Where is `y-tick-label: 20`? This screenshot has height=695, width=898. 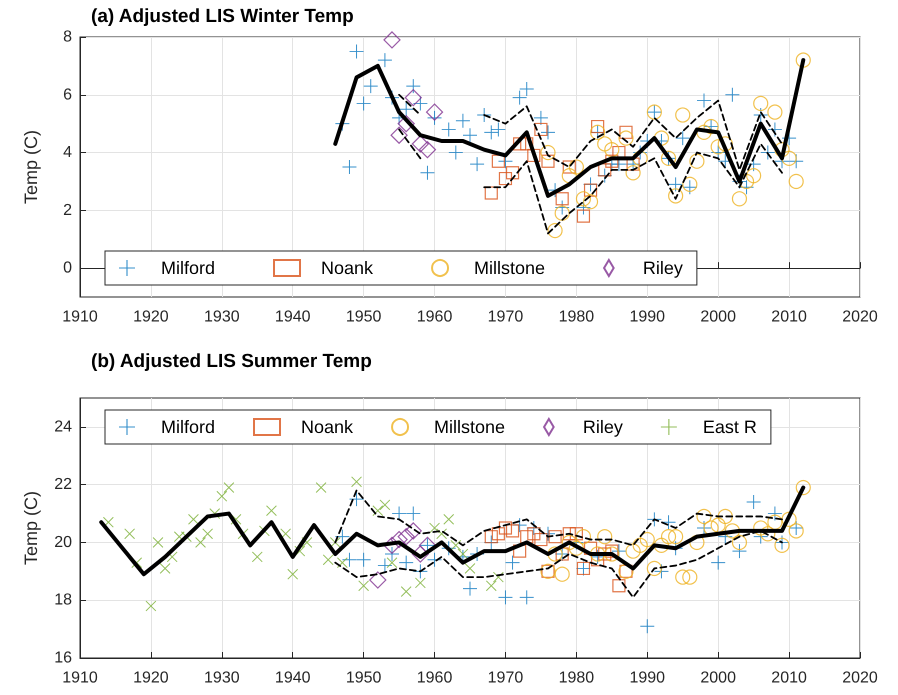
y-tick-label: 20 is located at coordinates (63, 542).